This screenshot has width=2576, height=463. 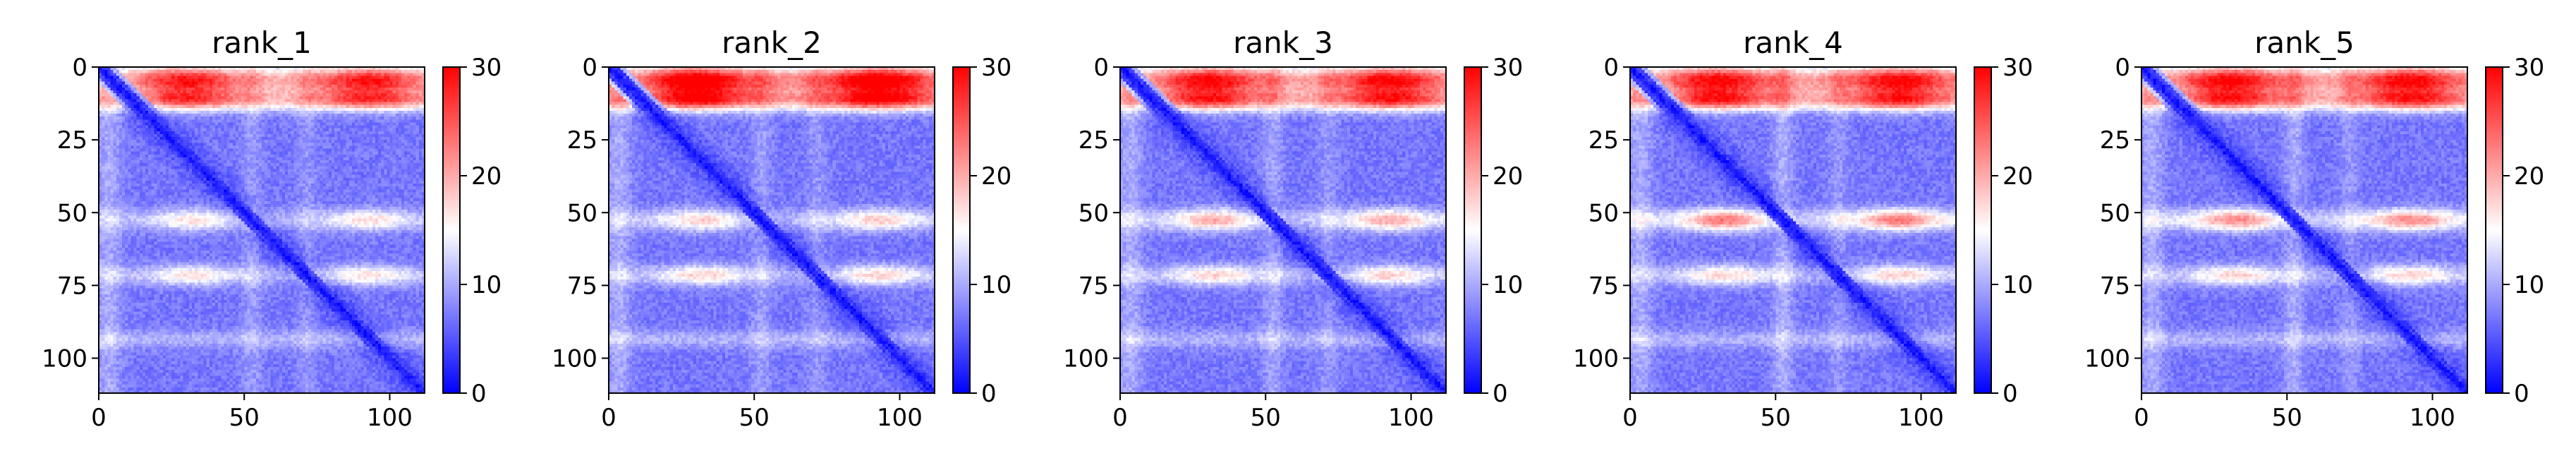 I want to click on panel-title: rank_5, so click(x=2304, y=42).